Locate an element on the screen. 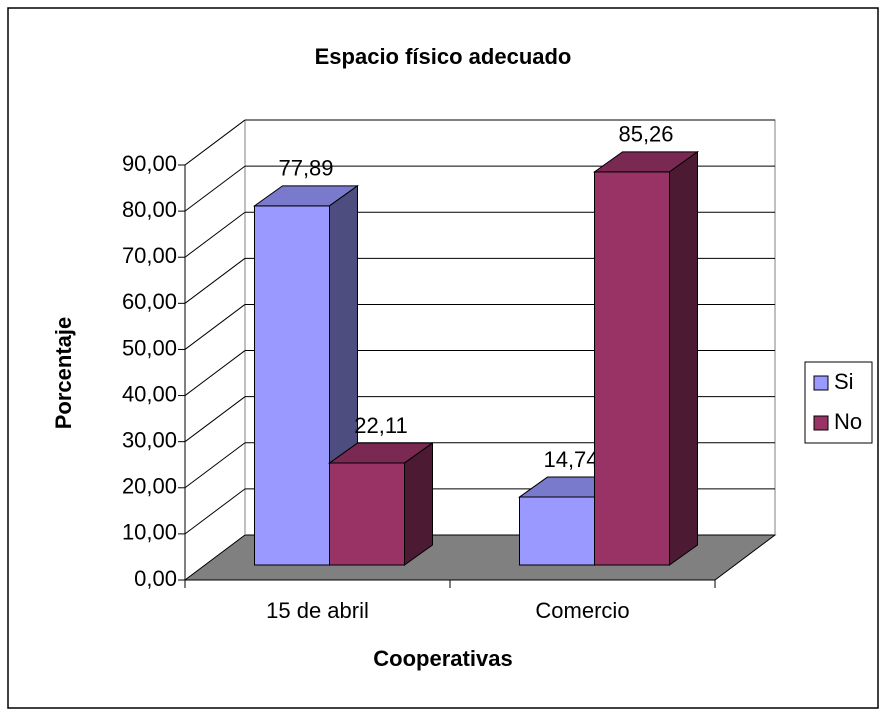  value-label: 85,26 is located at coordinates (645, 134).